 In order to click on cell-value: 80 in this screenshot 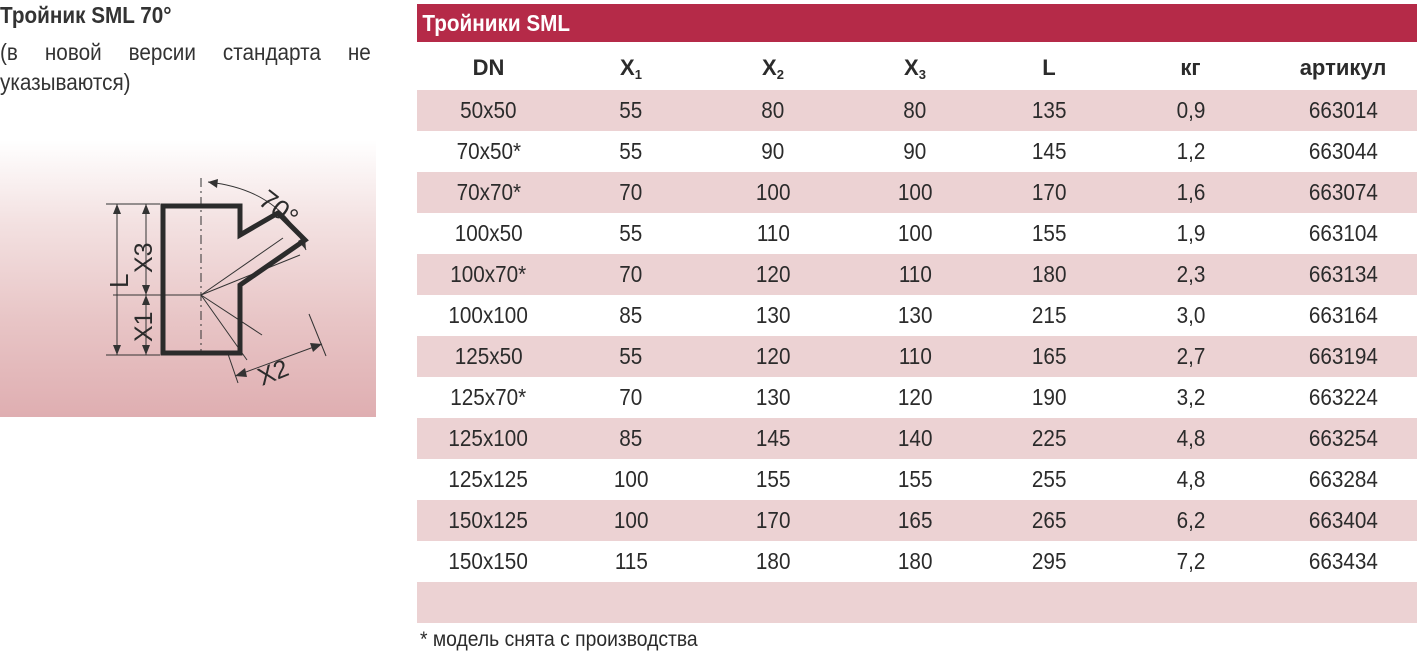, I will do `click(773, 110)`.